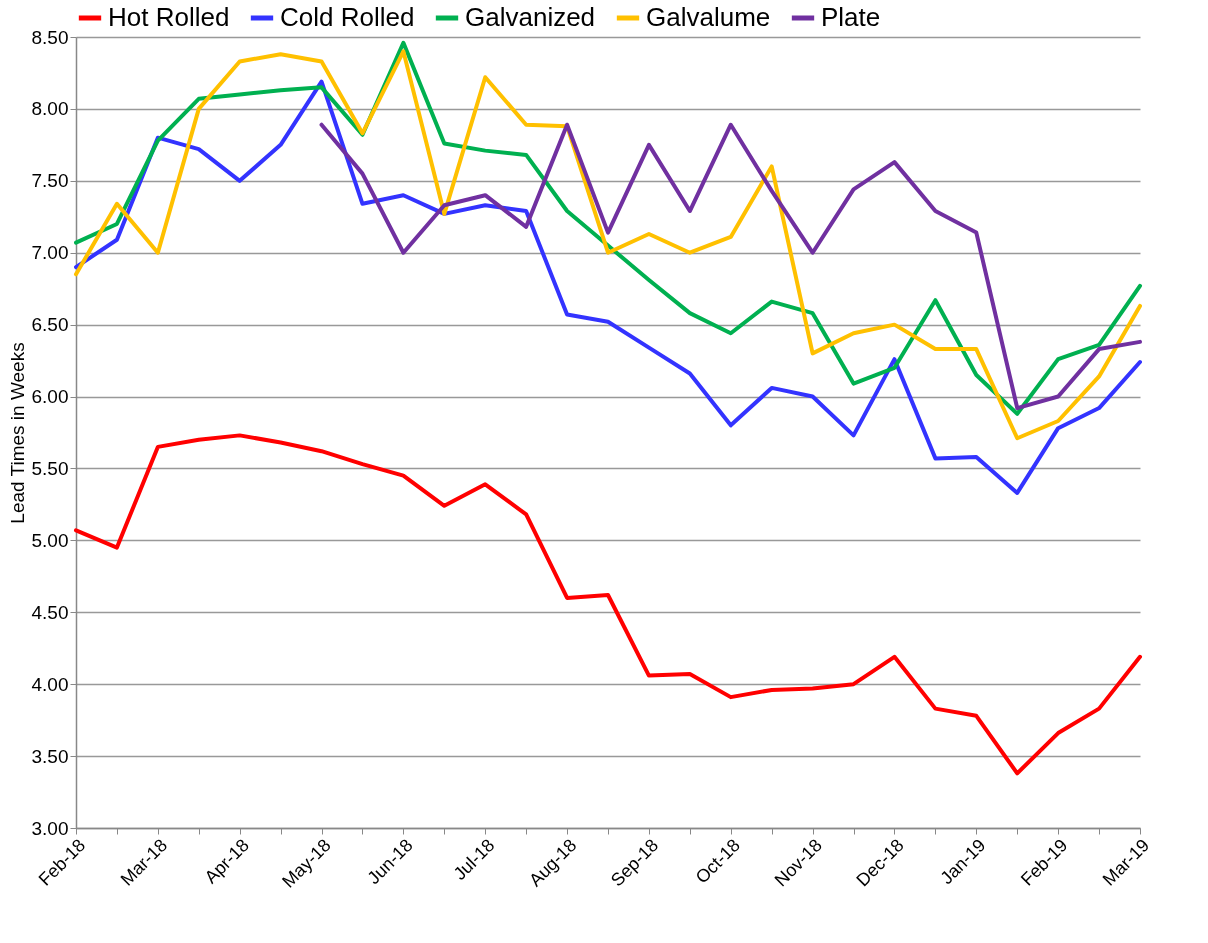 The height and width of the screenshot is (943, 1208). I want to click on y-tick-label: 4.50, so click(50, 612).